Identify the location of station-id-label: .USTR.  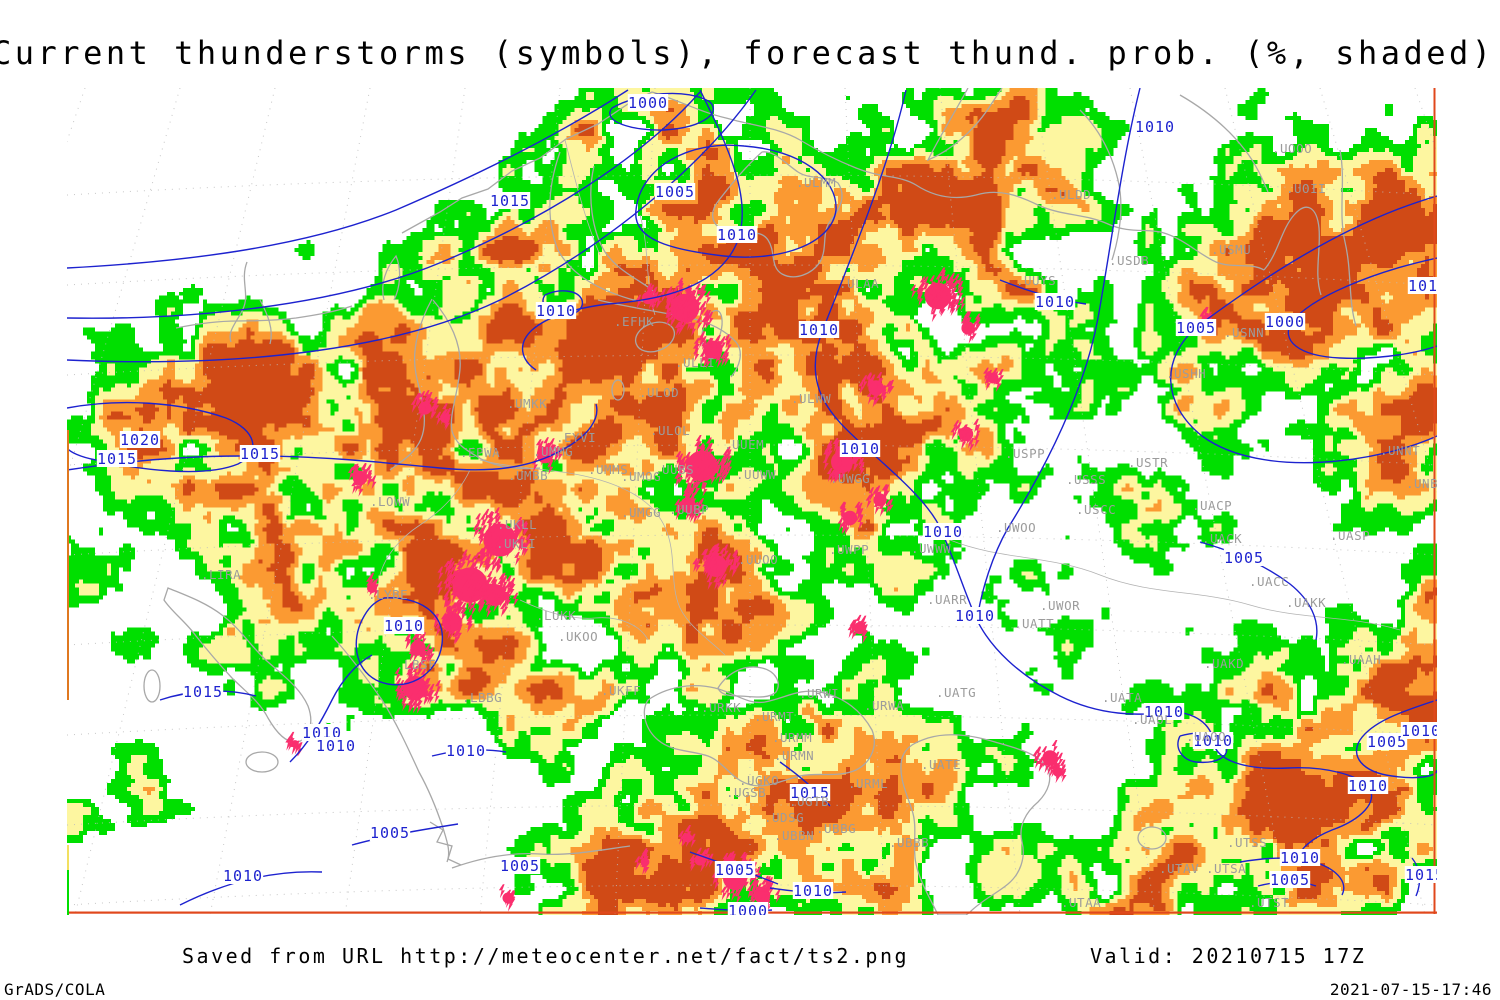
(1148, 462).